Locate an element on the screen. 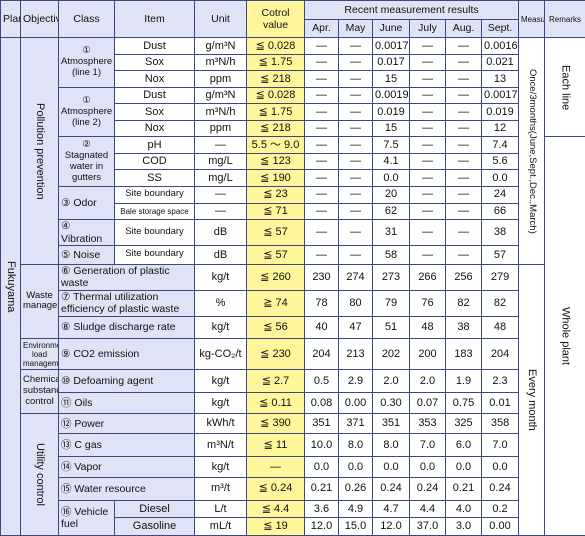 This screenshot has width=585, height=536. value: 0.00 is located at coordinates (355, 403).